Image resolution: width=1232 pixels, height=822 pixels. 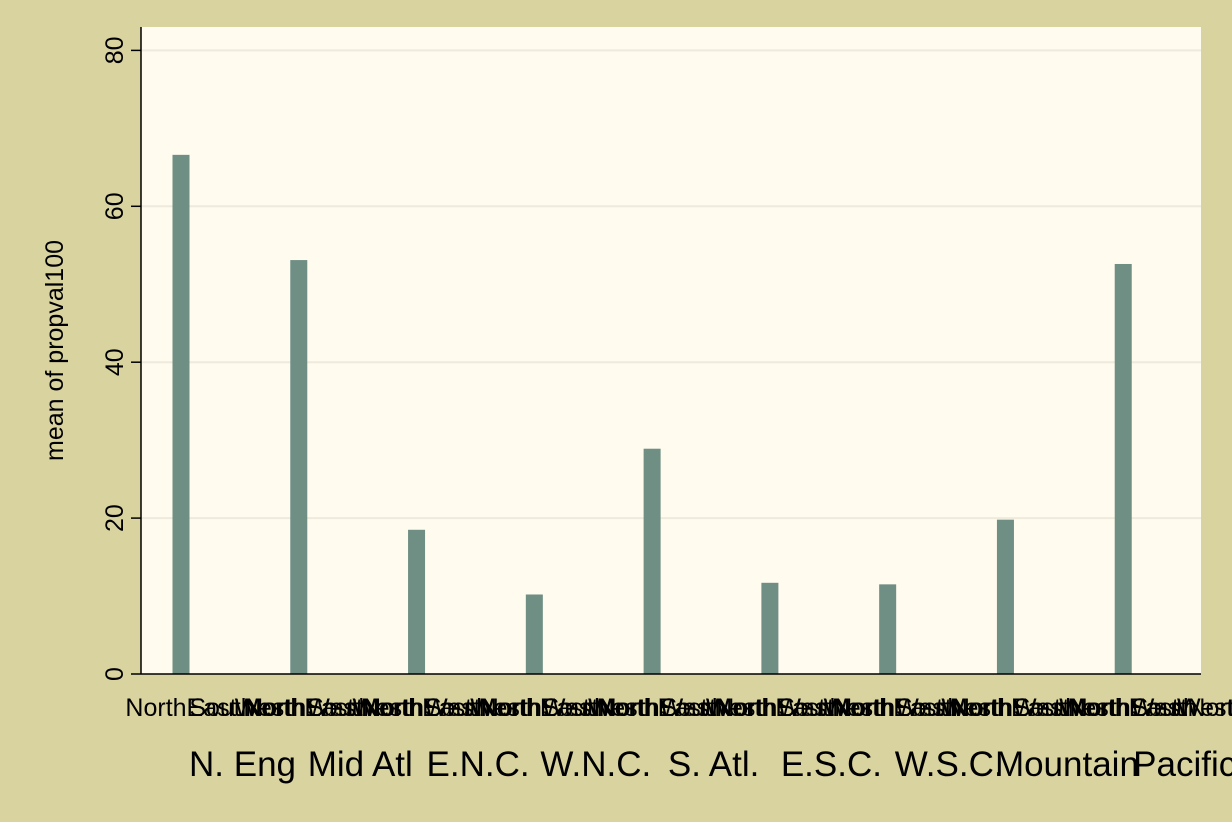 What do you see at coordinates (115, 50) in the screenshot?
I see `y-tick-label: 80` at bounding box center [115, 50].